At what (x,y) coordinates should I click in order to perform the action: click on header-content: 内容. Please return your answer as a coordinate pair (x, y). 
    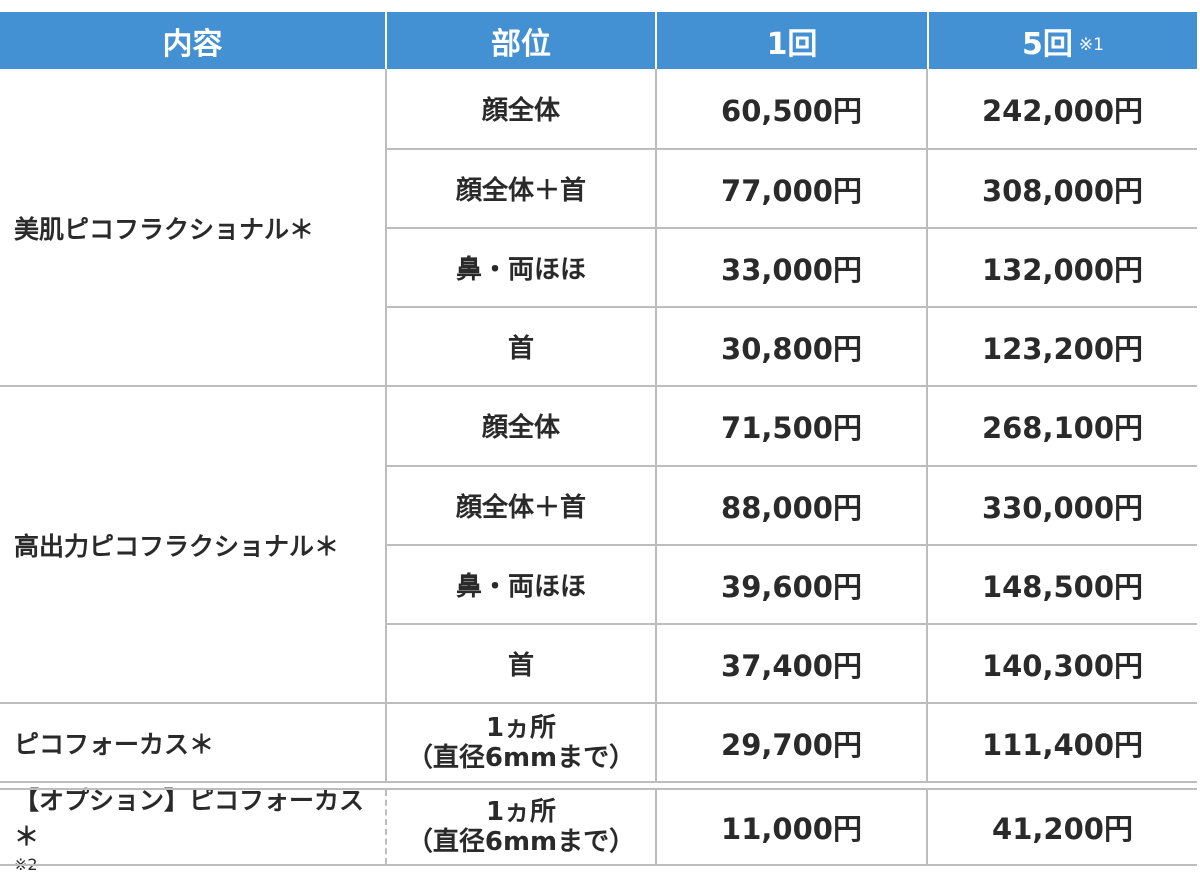
    Looking at the image, I should click on (192, 40).